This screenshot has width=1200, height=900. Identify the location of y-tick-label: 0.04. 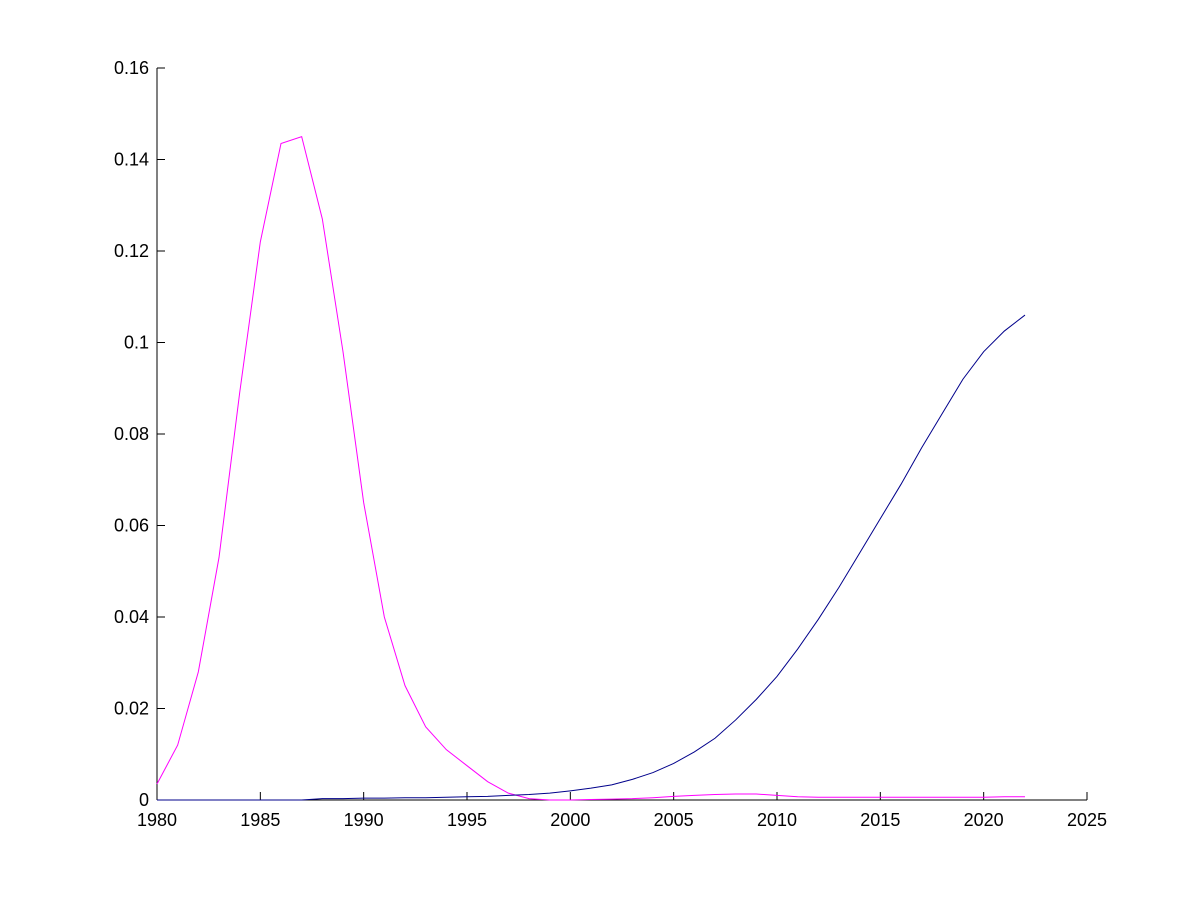
(131, 617).